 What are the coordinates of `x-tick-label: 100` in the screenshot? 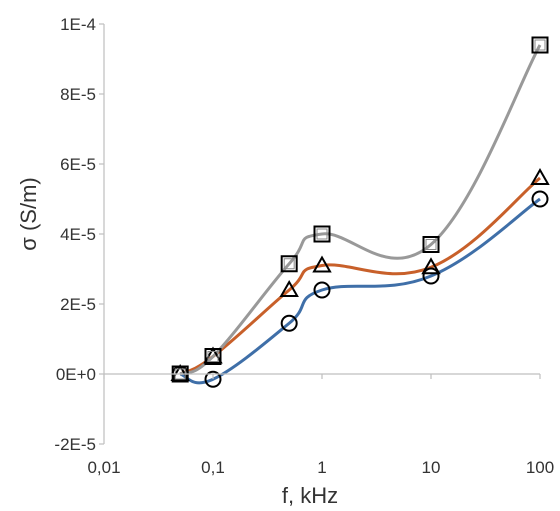 It's located at (540, 467).